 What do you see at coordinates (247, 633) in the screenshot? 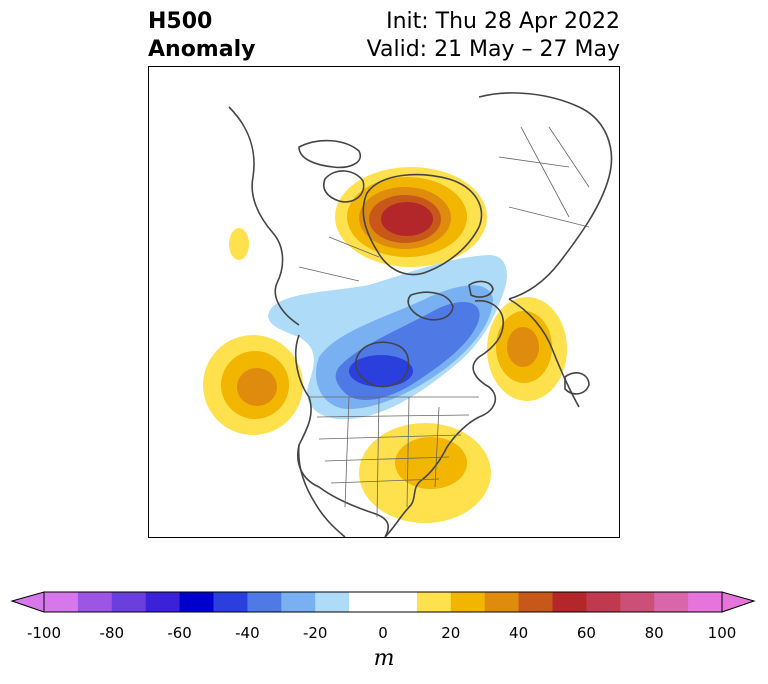
I see `colorbar-tick-label: -40` at bounding box center [247, 633].